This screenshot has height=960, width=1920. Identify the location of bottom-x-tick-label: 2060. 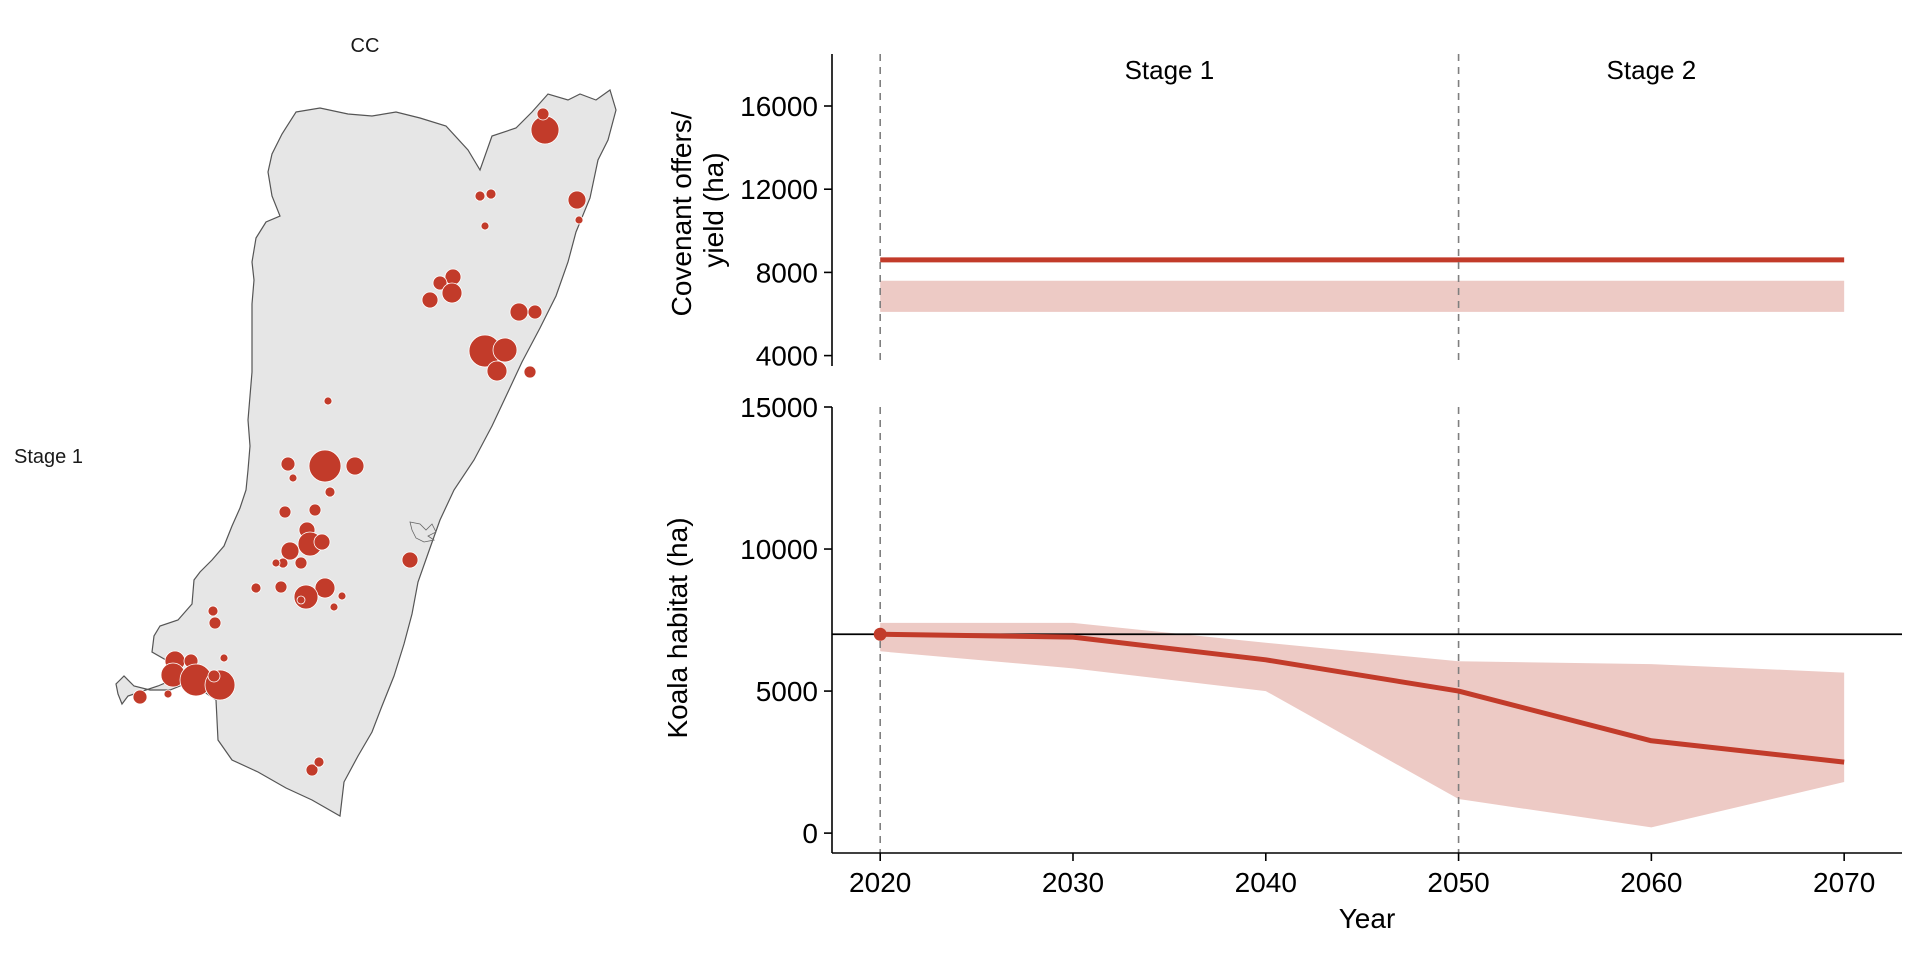
(1651, 882).